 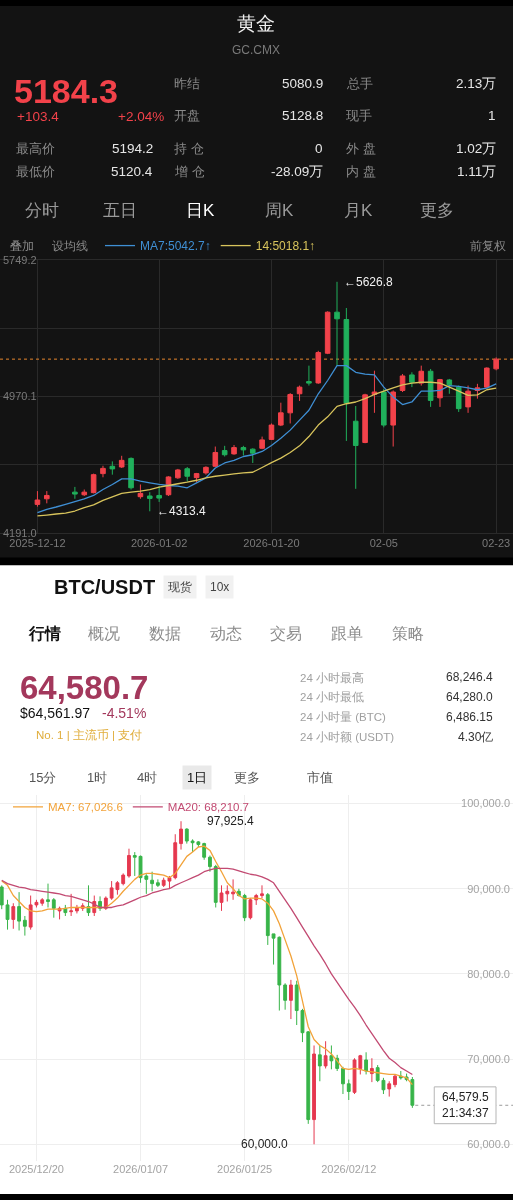 I want to click on text: 68,246.4, so click(x=470, y=677).